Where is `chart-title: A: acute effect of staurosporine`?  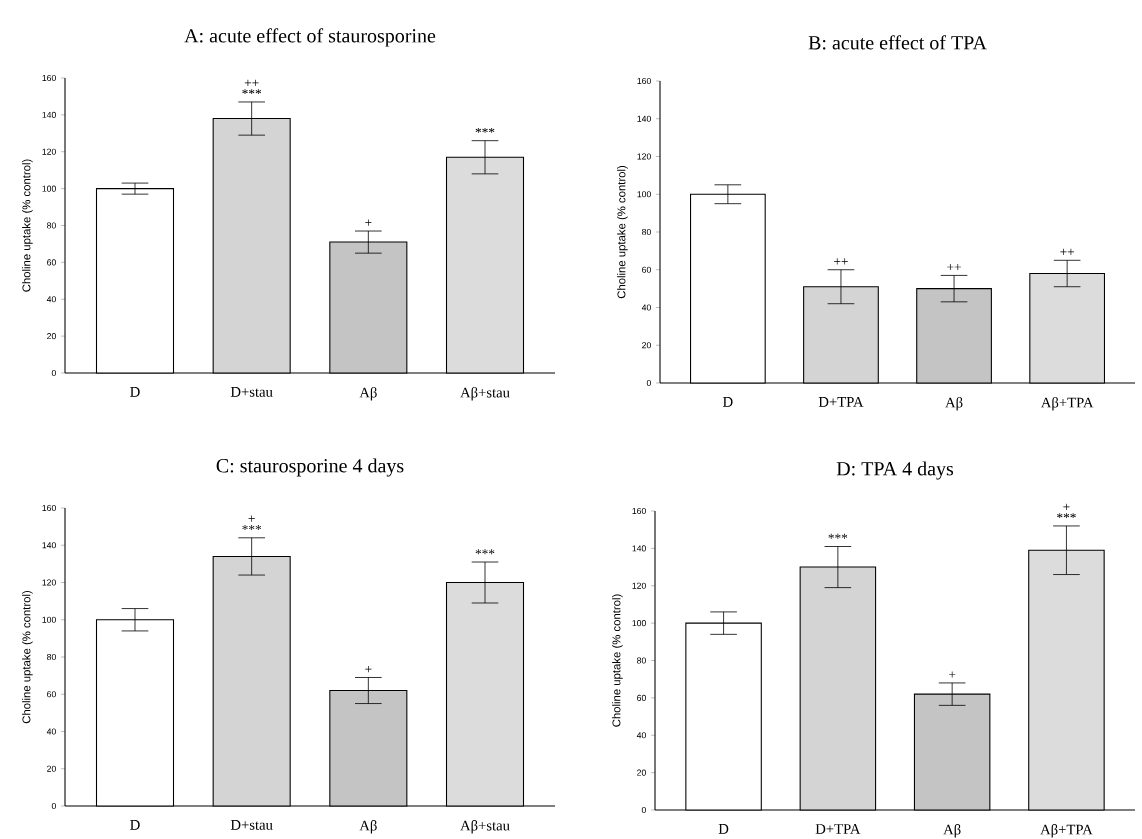 chart-title: A: acute effect of staurosporine is located at coordinates (310, 37).